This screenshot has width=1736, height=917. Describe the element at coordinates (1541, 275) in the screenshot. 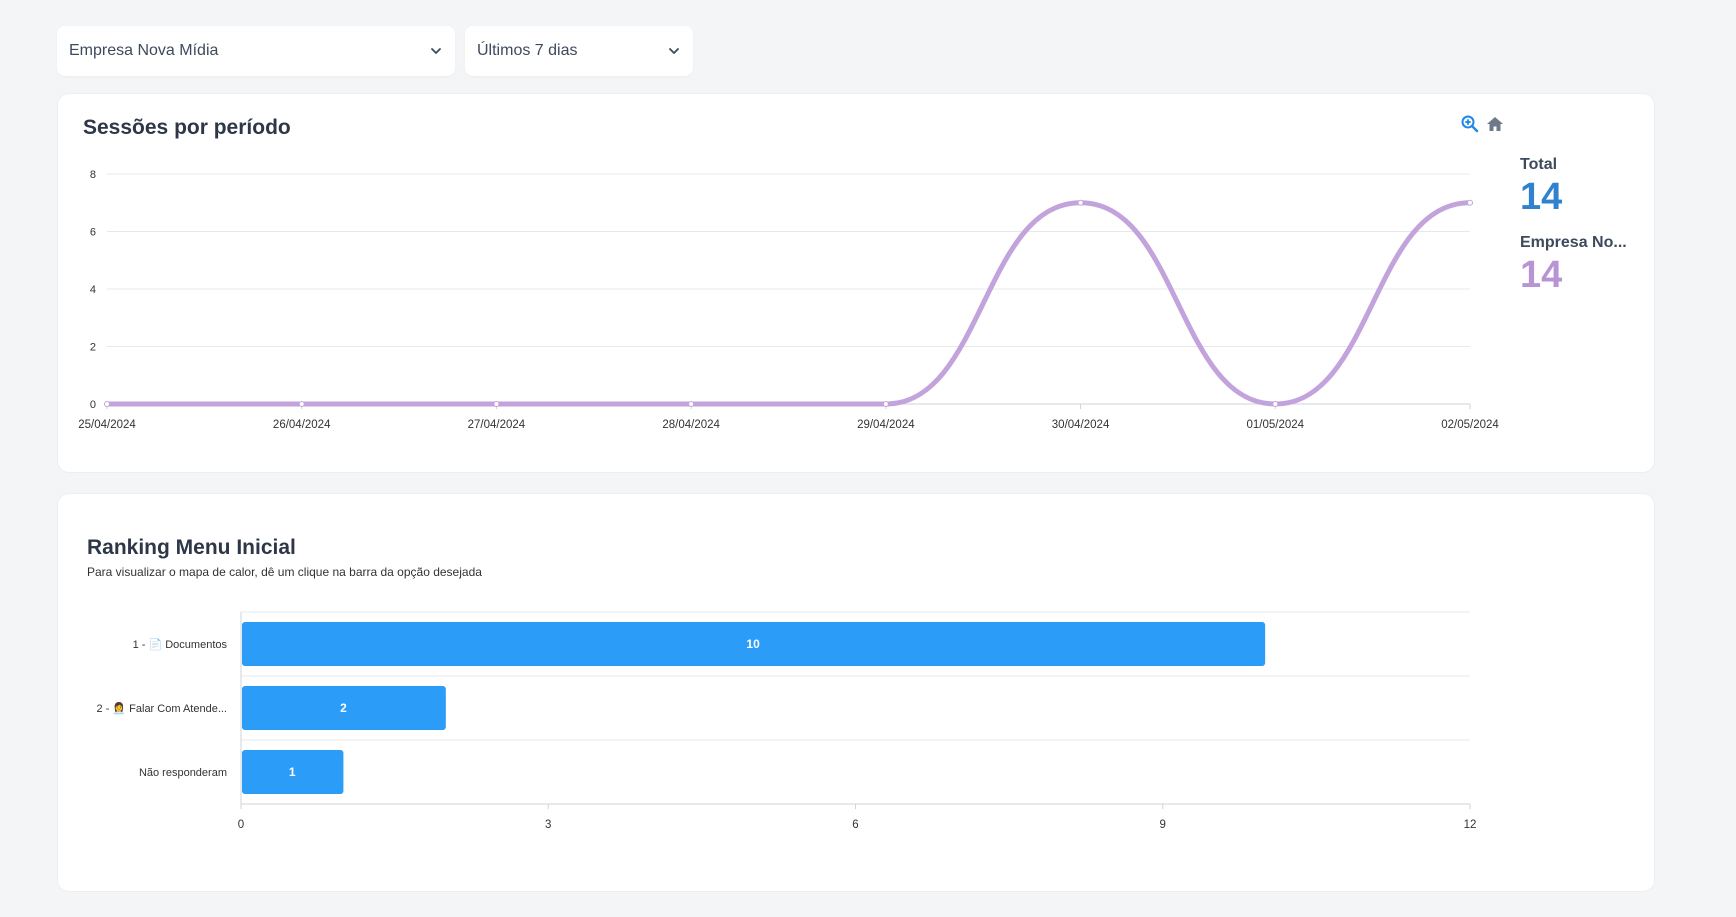

I see `legend-company-value: 14` at that location.